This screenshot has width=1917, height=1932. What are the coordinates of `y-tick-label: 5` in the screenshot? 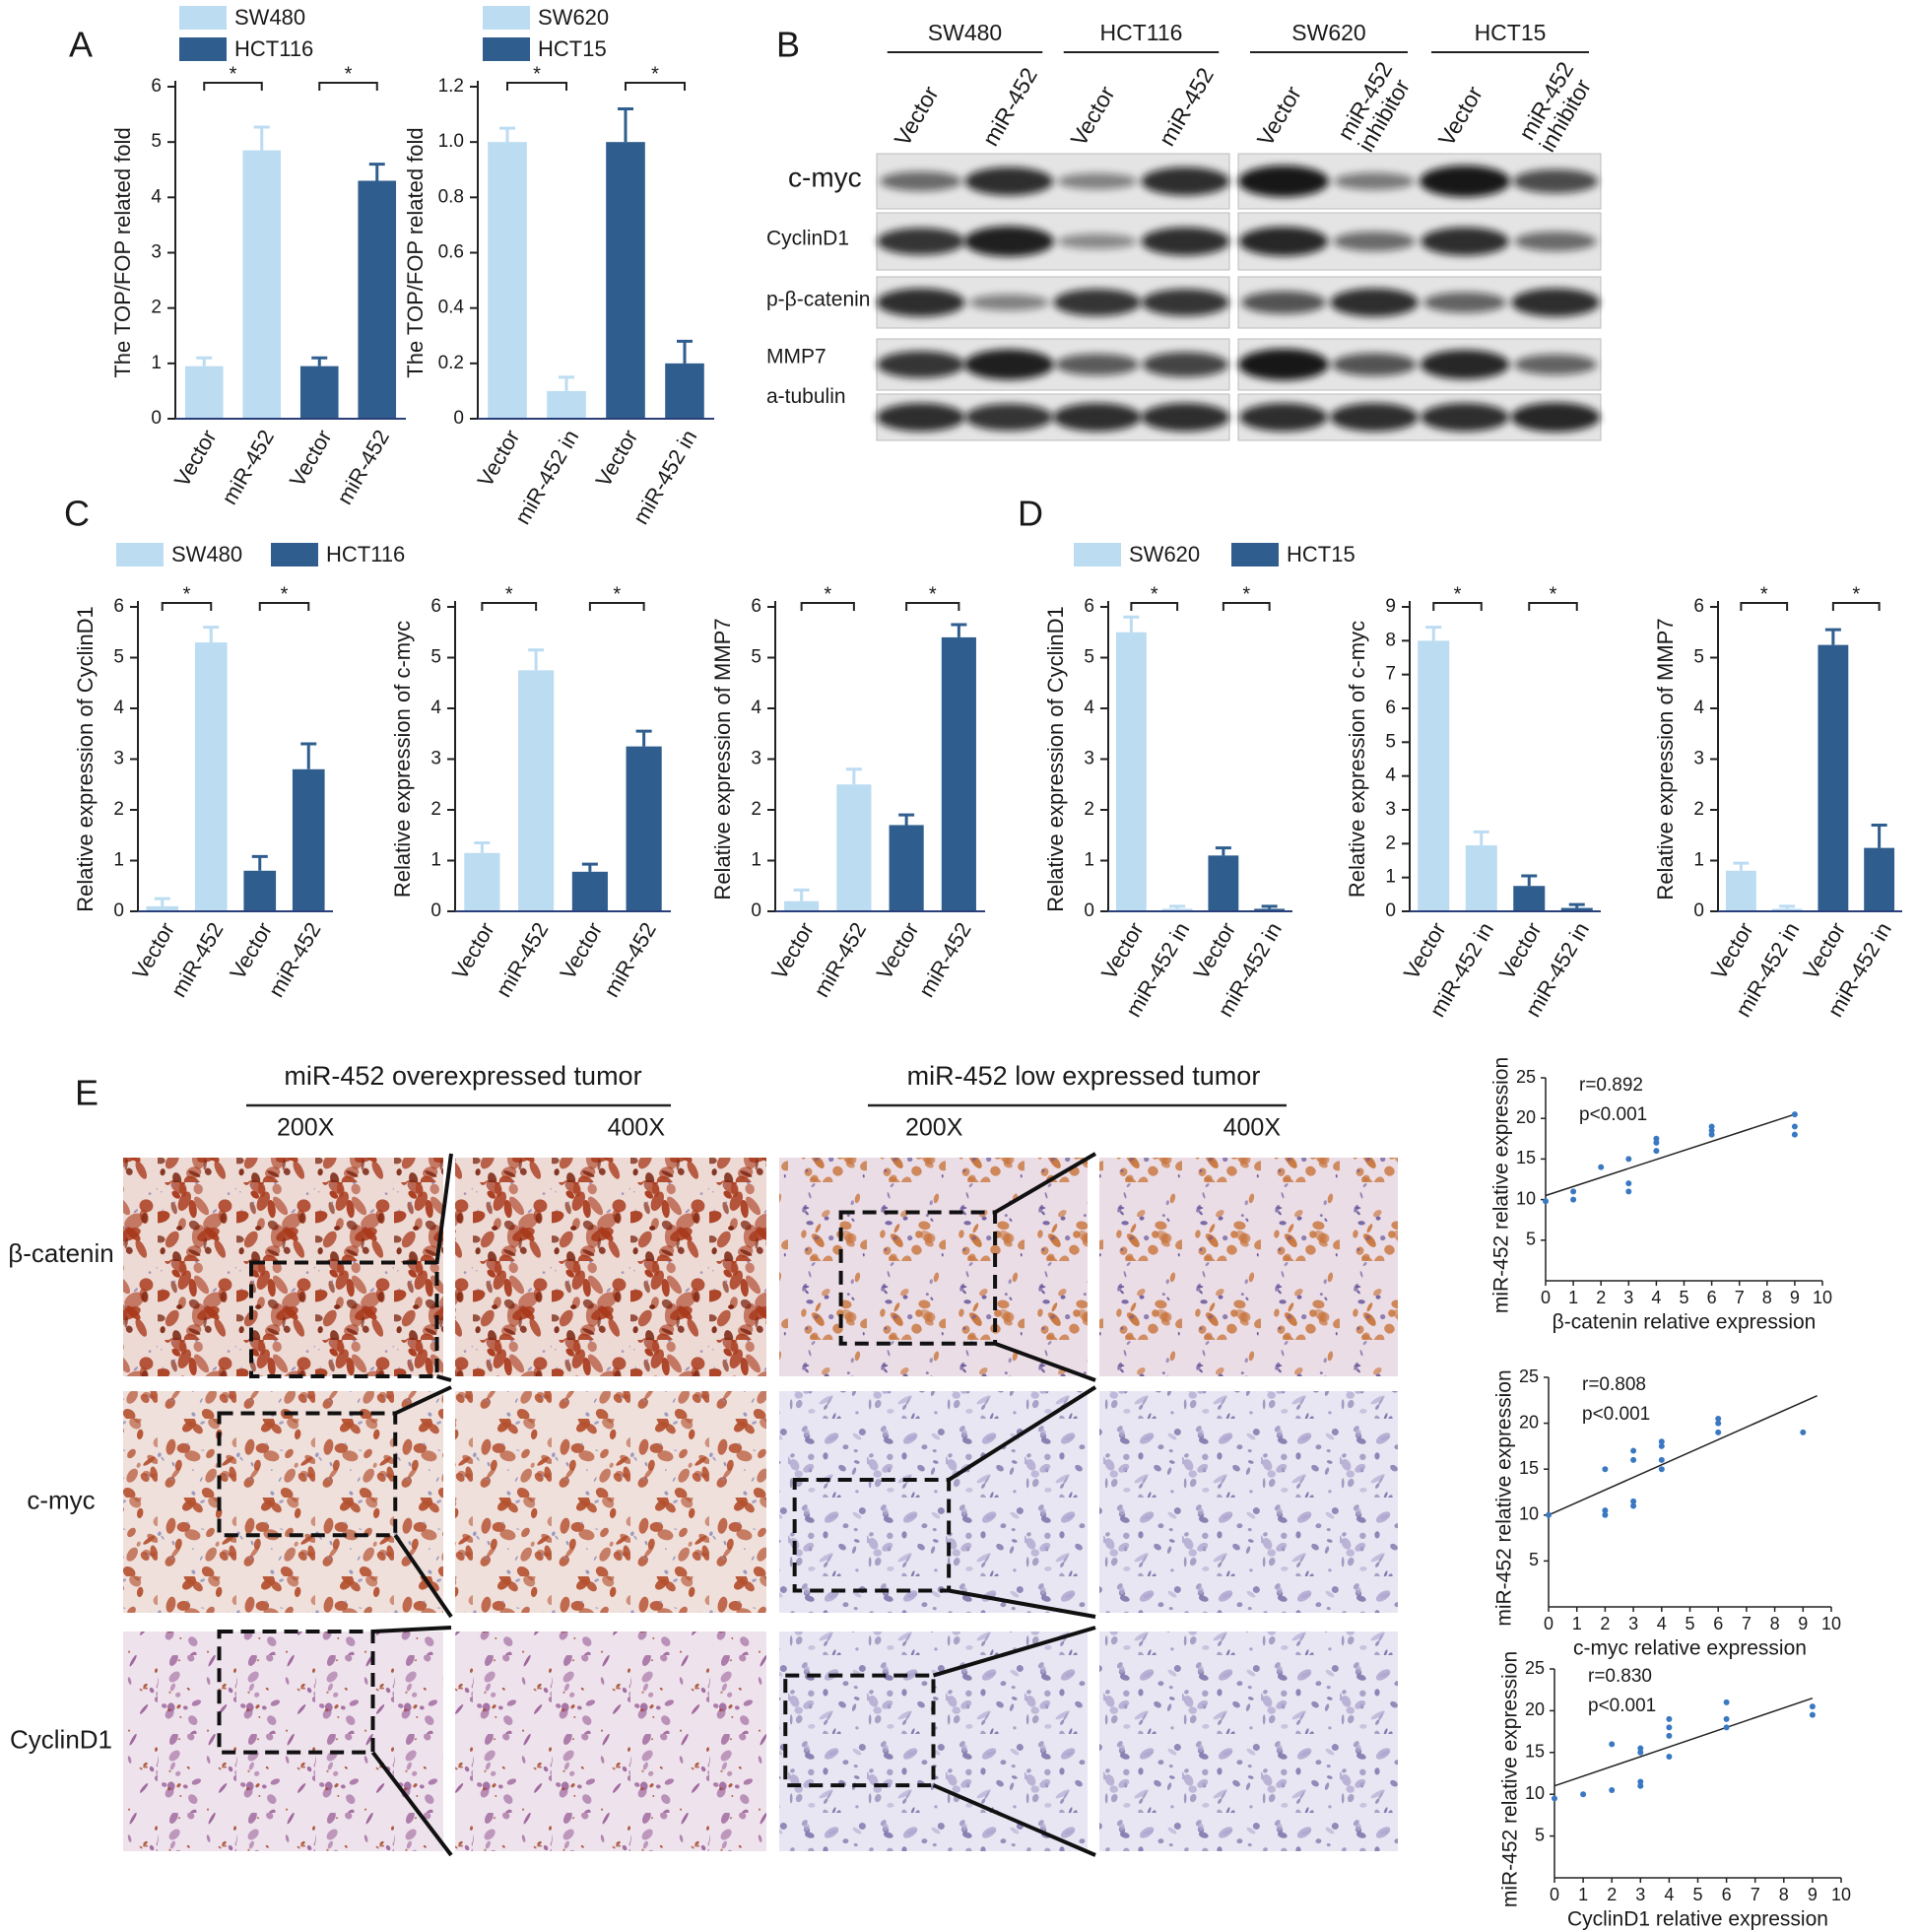 It's located at (756, 657).